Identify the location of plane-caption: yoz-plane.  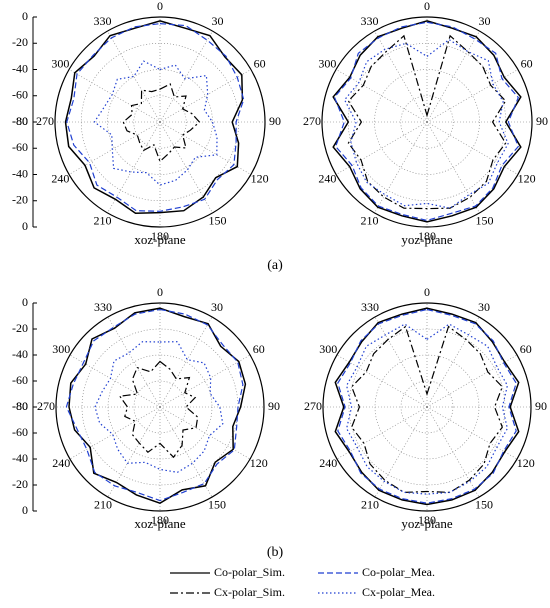
(426, 239).